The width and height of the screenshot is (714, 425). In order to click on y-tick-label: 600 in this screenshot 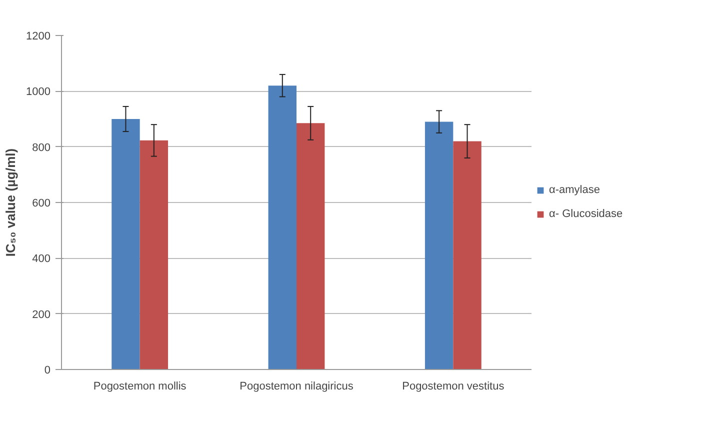, I will do `click(41, 204)`.